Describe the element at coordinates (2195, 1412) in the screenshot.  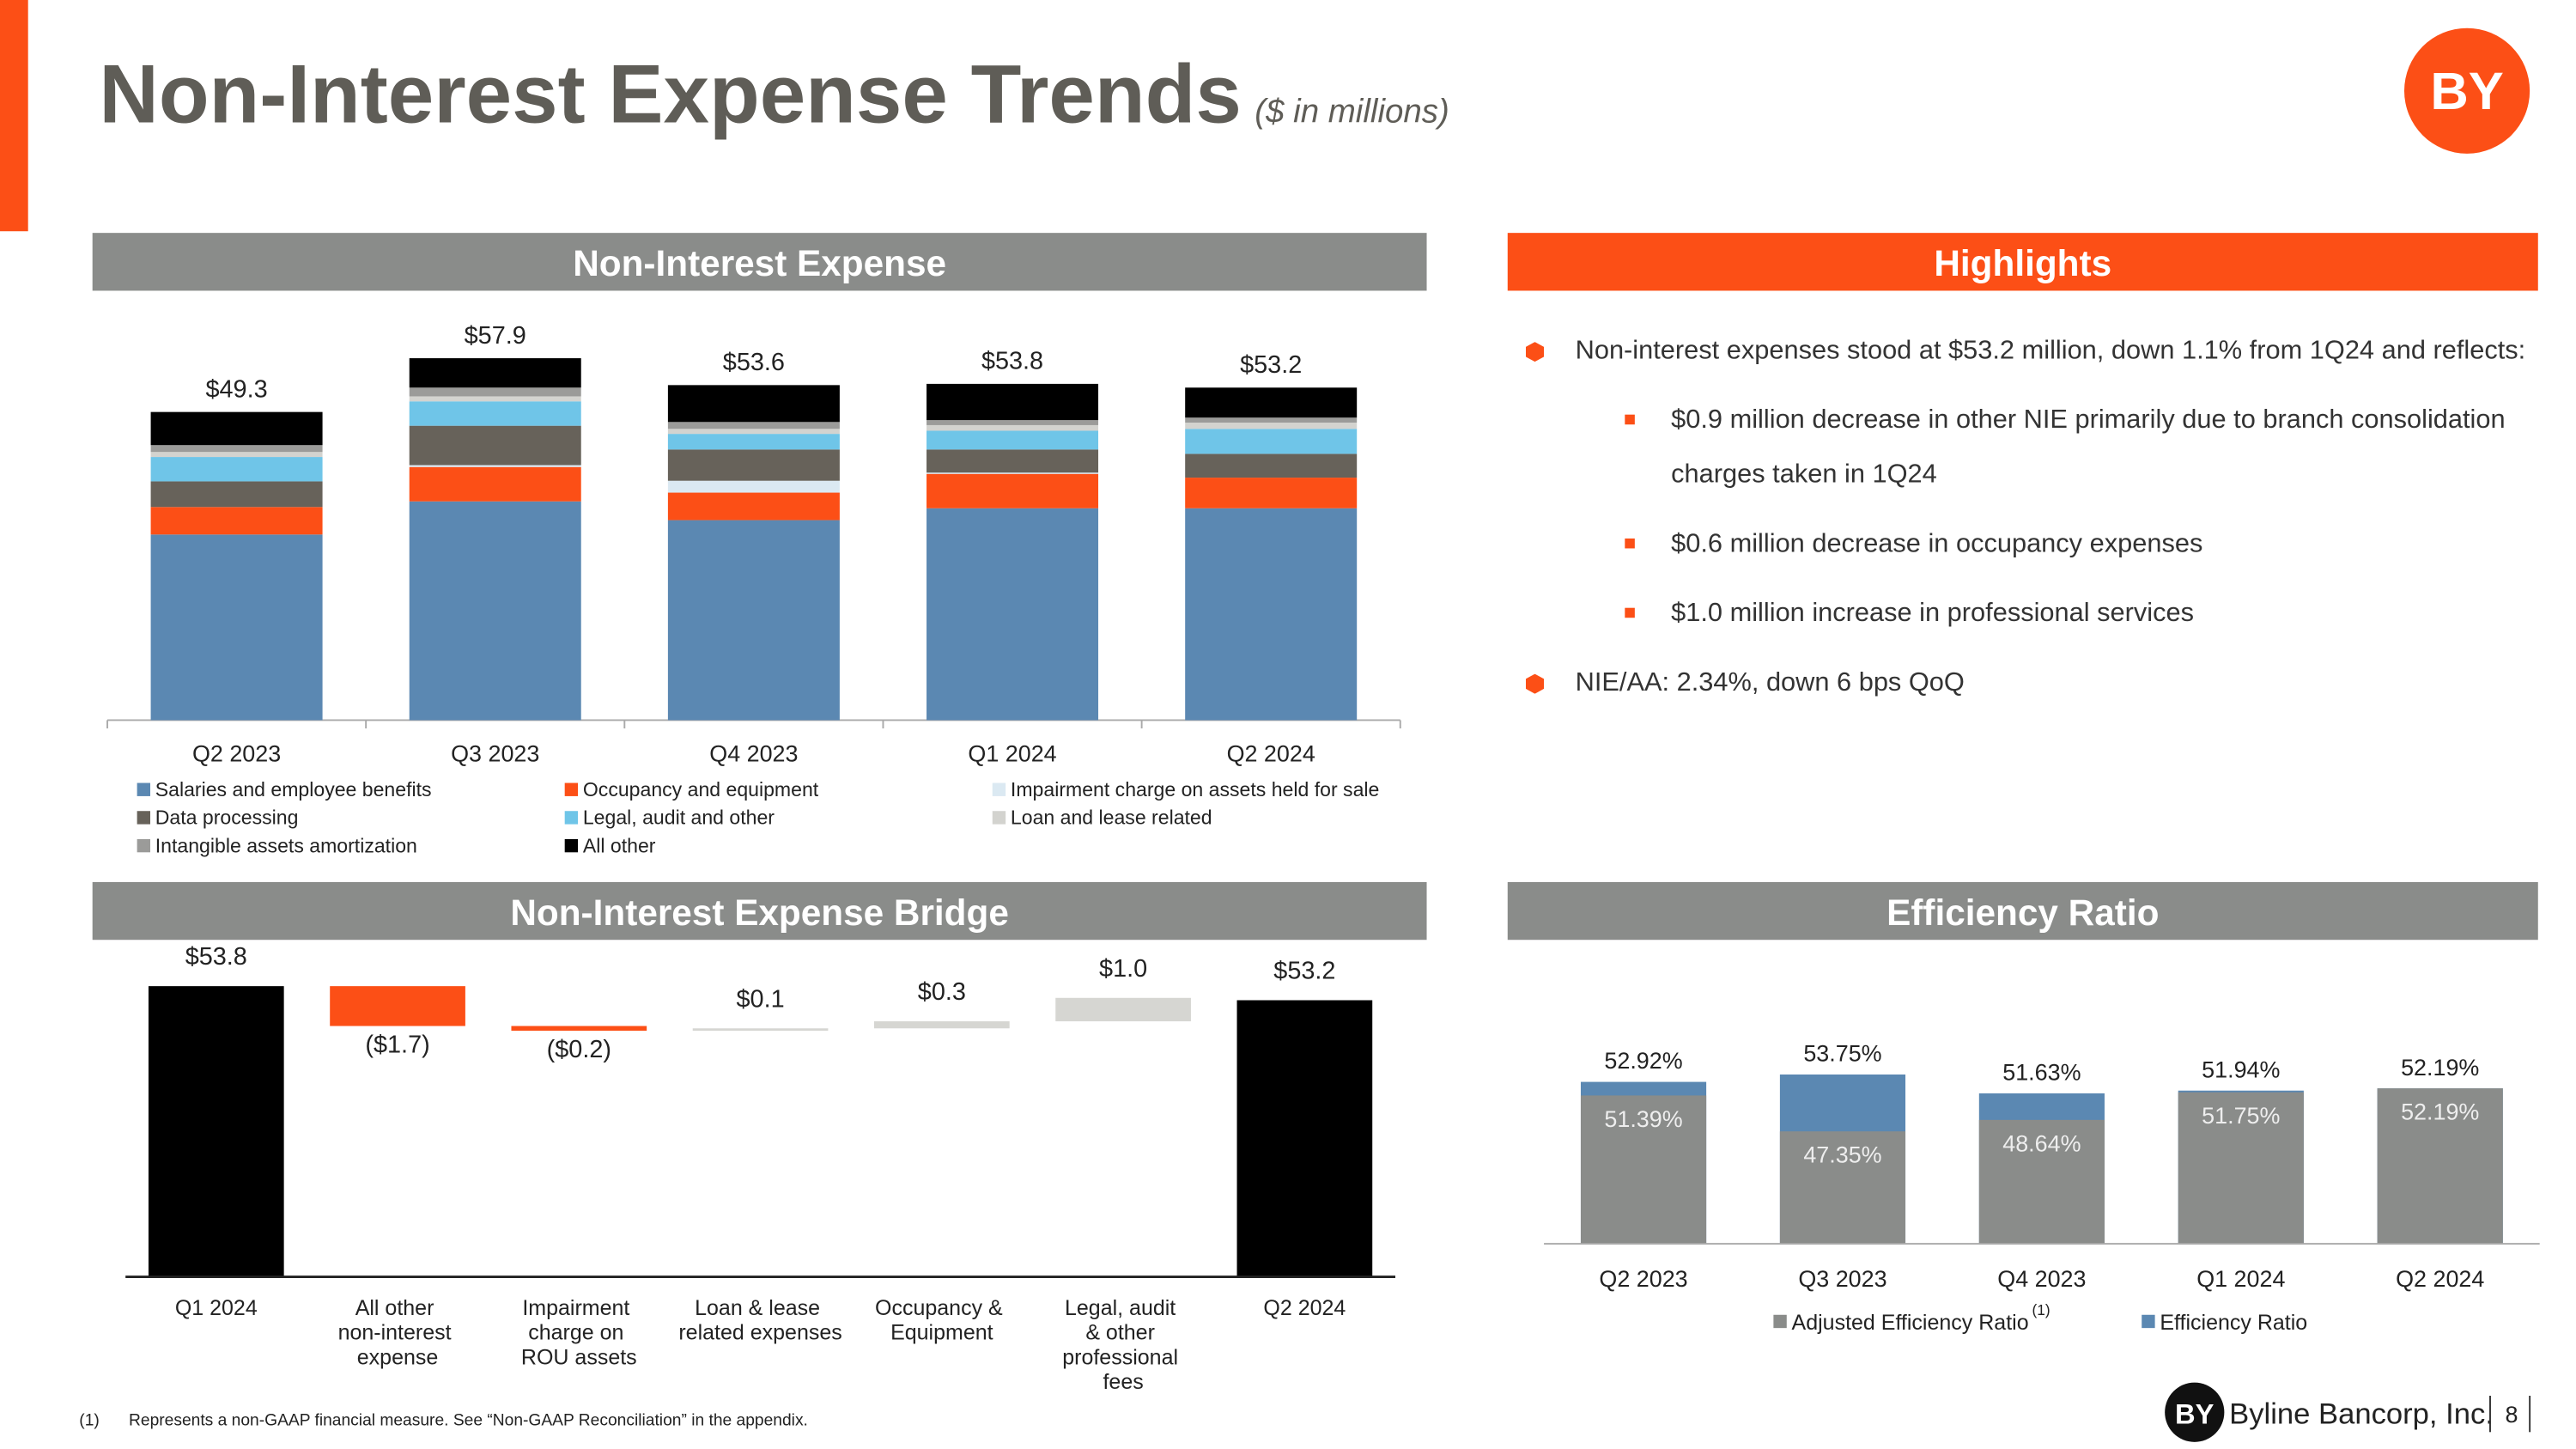
I see `footer-logo` at that location.